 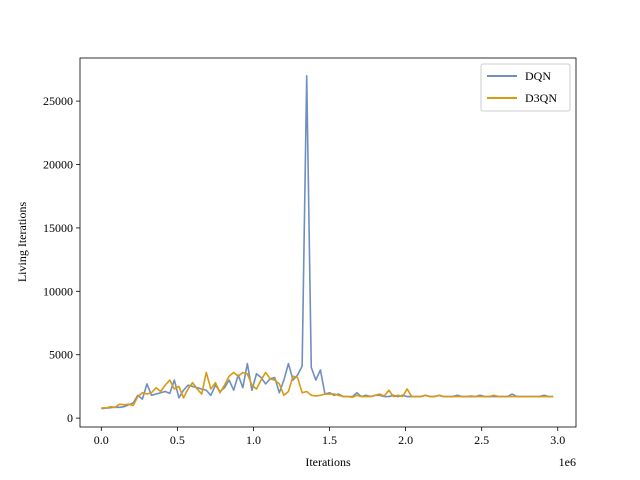 I want to click on x-tick-label: 2.0, so click(x=405, y=440).